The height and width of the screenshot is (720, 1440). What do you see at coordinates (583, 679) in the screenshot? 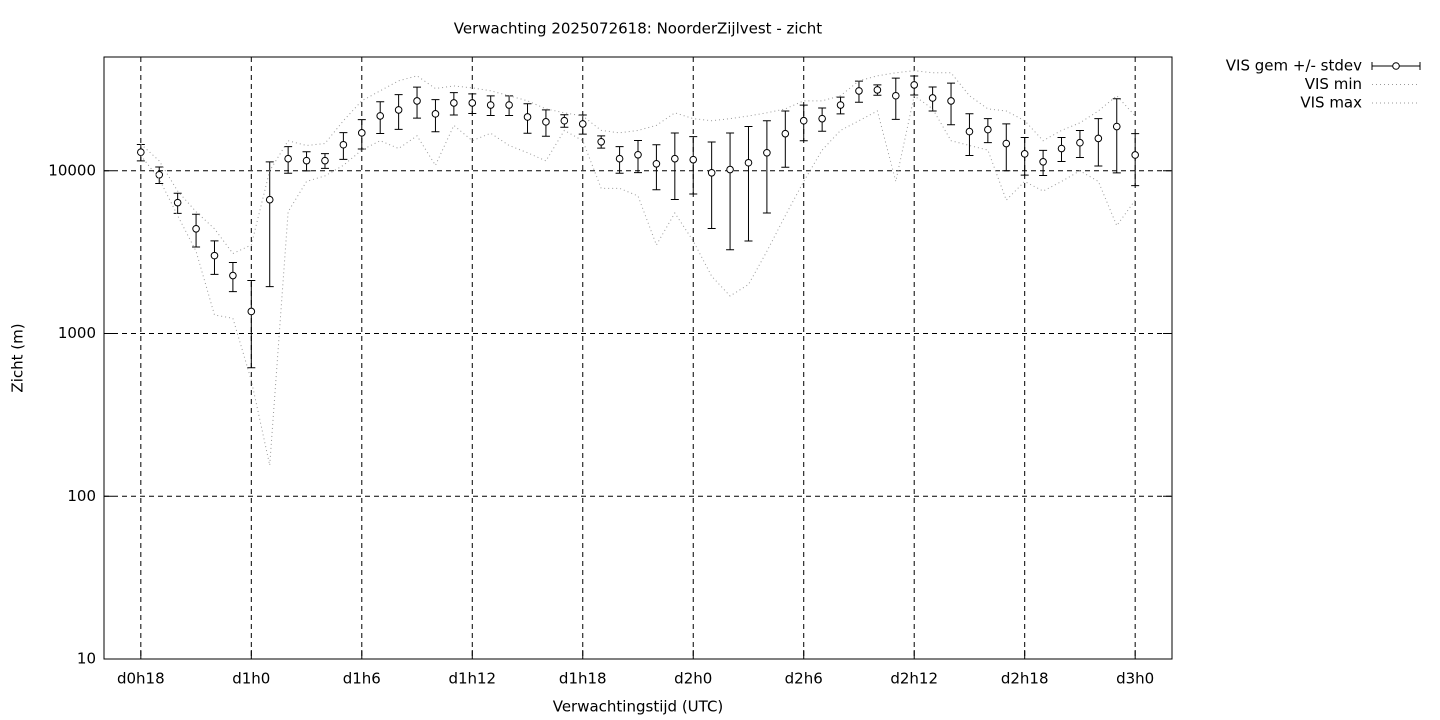
I see `x-tick-label: d1h18` at bounding box center [583, 679].